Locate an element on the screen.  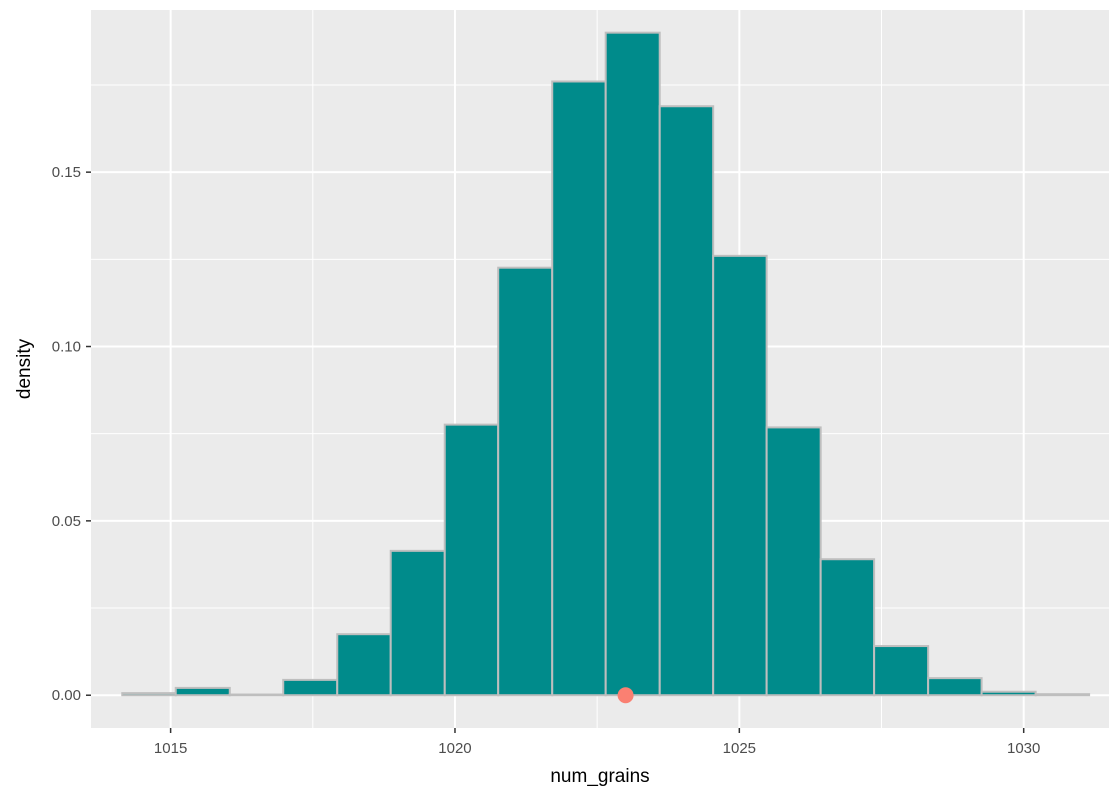
data-points is located at coordinates (625, 695).